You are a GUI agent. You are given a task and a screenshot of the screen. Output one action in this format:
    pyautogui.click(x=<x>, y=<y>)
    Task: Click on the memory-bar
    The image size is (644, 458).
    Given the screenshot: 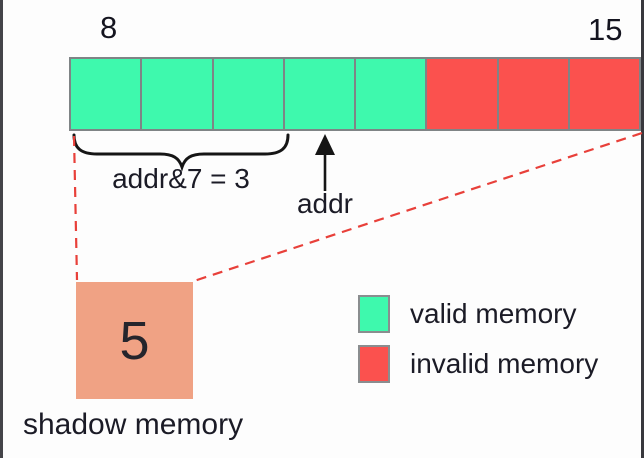 What is the action you would take?
    pyautogui.click(x=355, y=94)
    